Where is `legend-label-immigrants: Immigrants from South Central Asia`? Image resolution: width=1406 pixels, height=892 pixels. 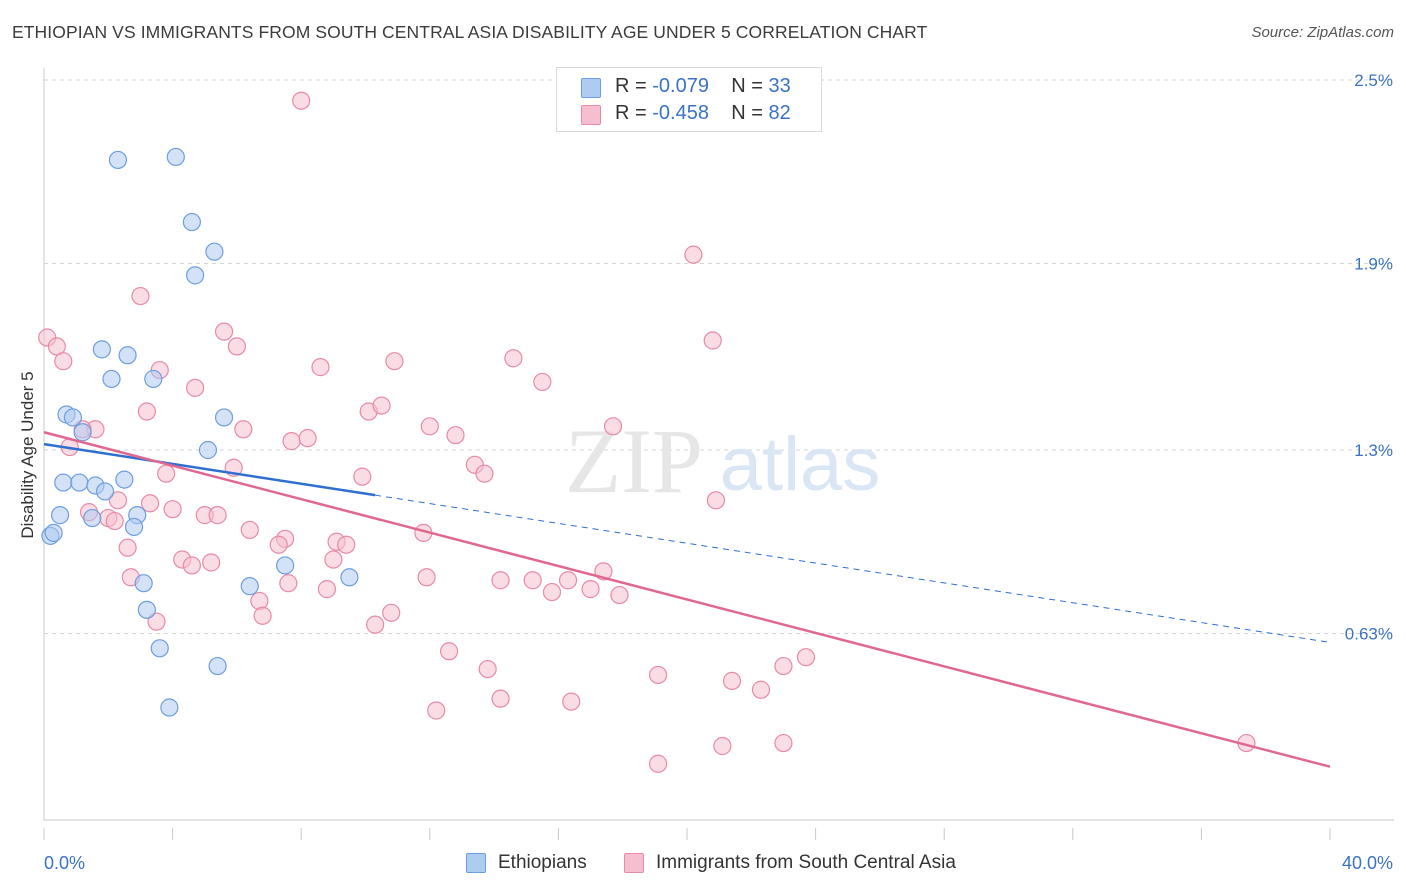
legend-label-immigrants: Immigrants from South Central Asia is located at coordinates (806, 862).